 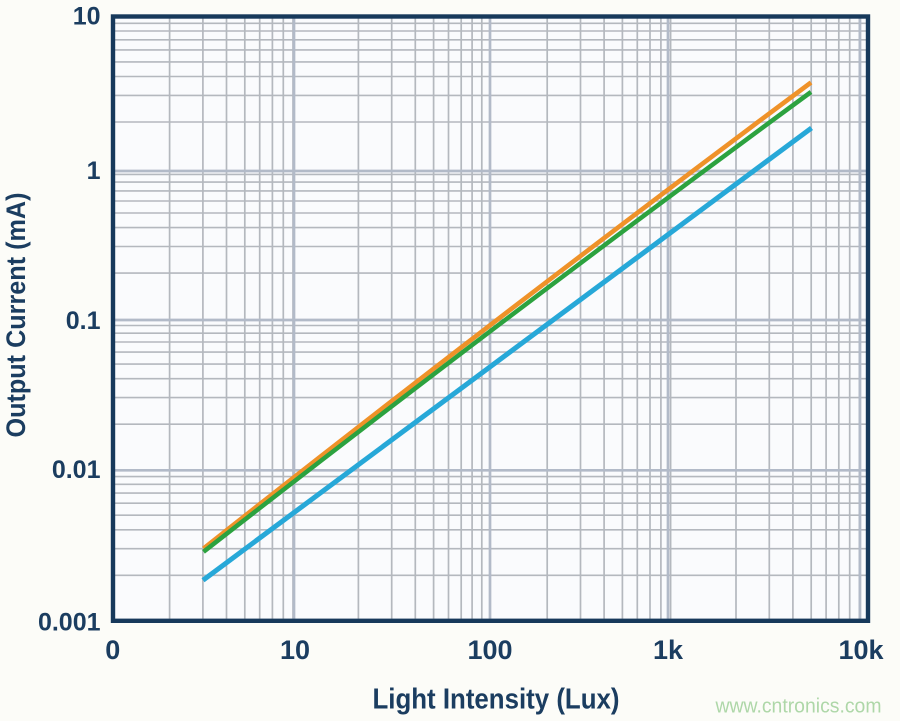 What do you see at coordinates (69, 622) in the screenshot?
I see `svg-text: 0.001` at bounding box center [69, 622].